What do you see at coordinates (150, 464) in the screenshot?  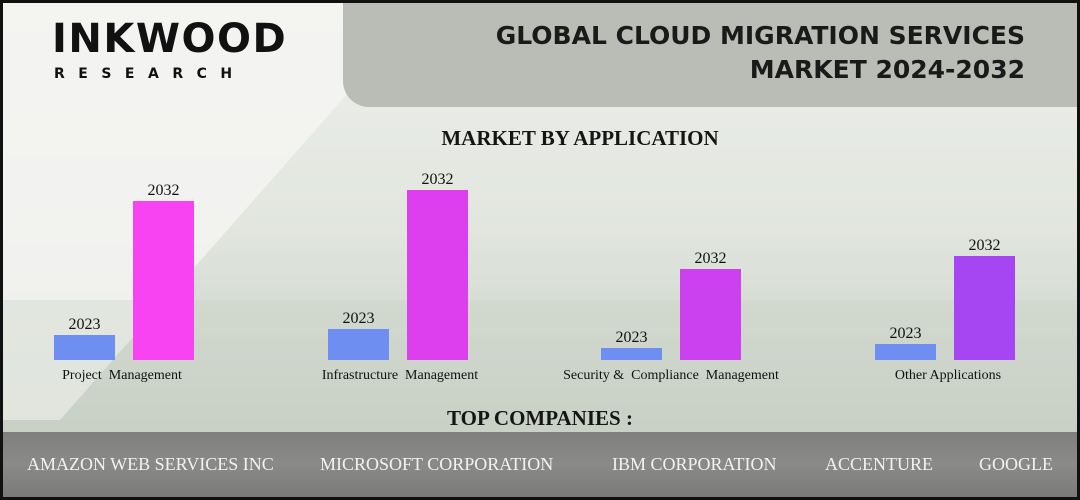 I see `company-amazon: AMAZON WEB SERVICES INC` at bounding box center [150, 464].